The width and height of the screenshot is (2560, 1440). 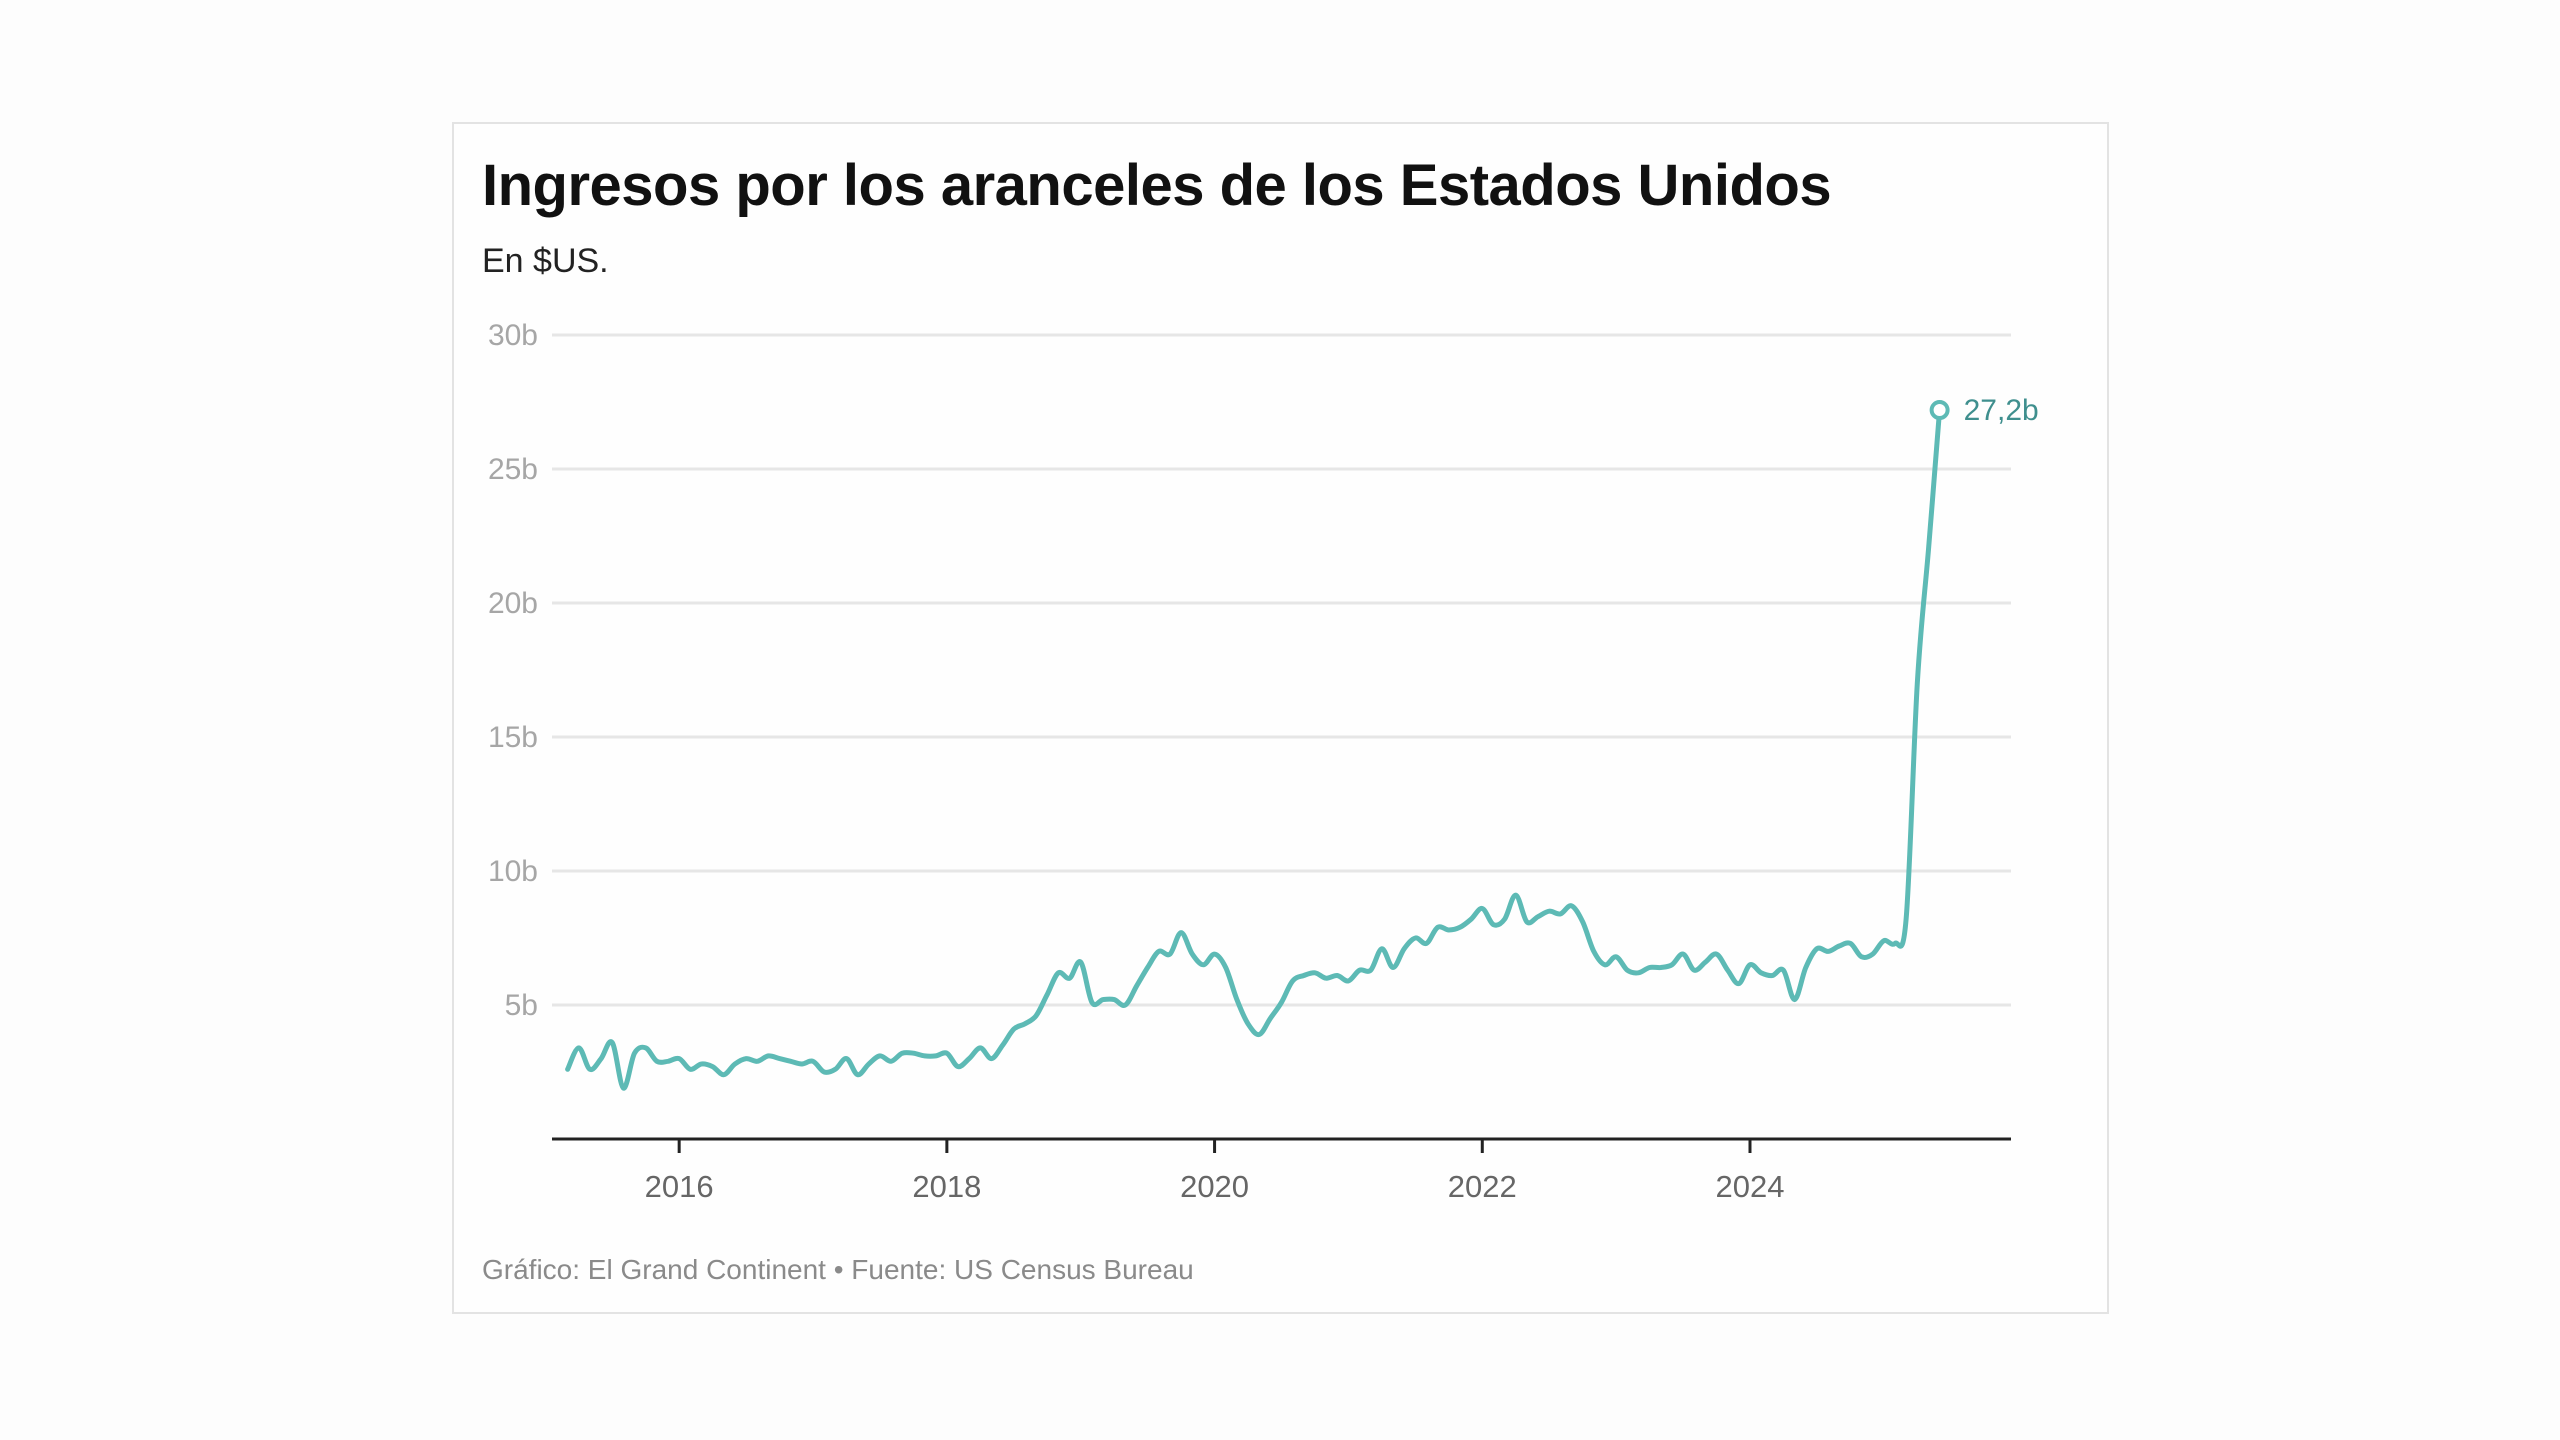 What do you see at coordinates (2001, 410) in the screenshot?
I see `end-value-label: 27,2b` at bounding box center [2001, 410].